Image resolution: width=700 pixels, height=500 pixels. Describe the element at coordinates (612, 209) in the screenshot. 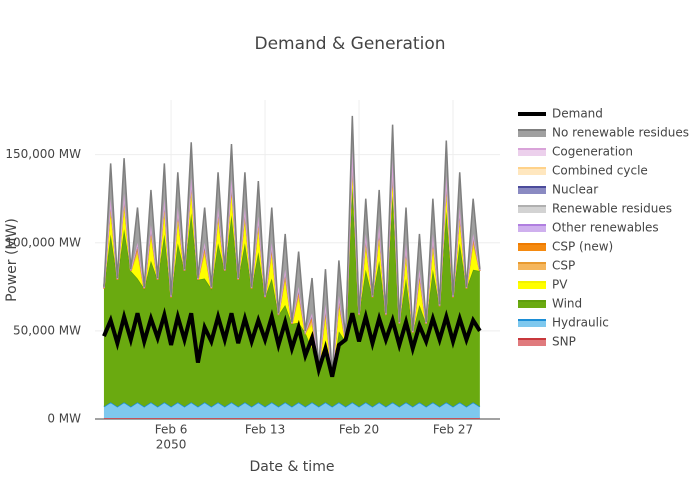

I see `legend-label: Renewable residues` at that location.